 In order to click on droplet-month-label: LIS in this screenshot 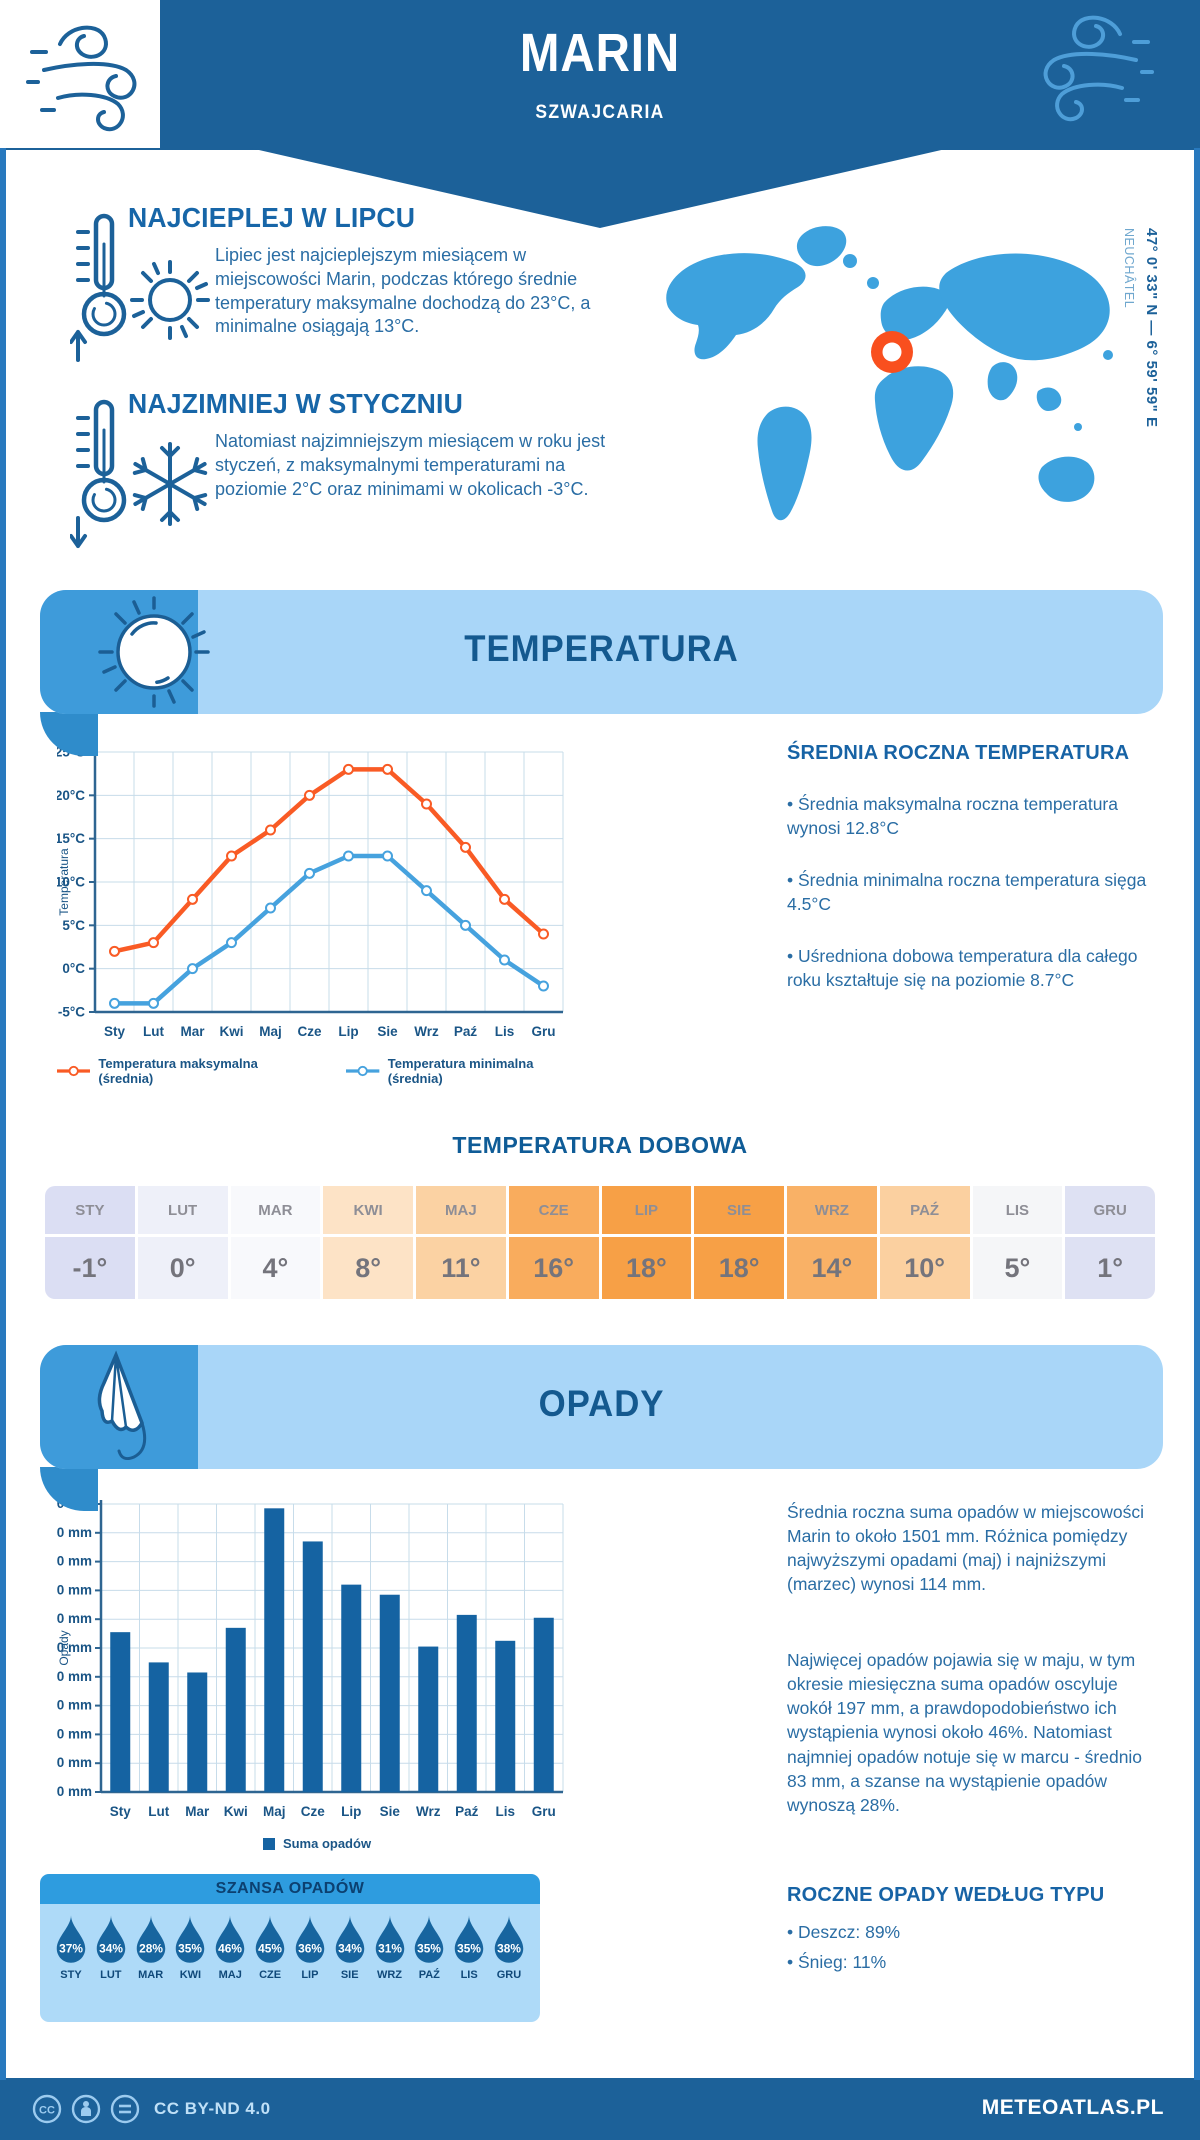, I will do `click(469, 1975)`.